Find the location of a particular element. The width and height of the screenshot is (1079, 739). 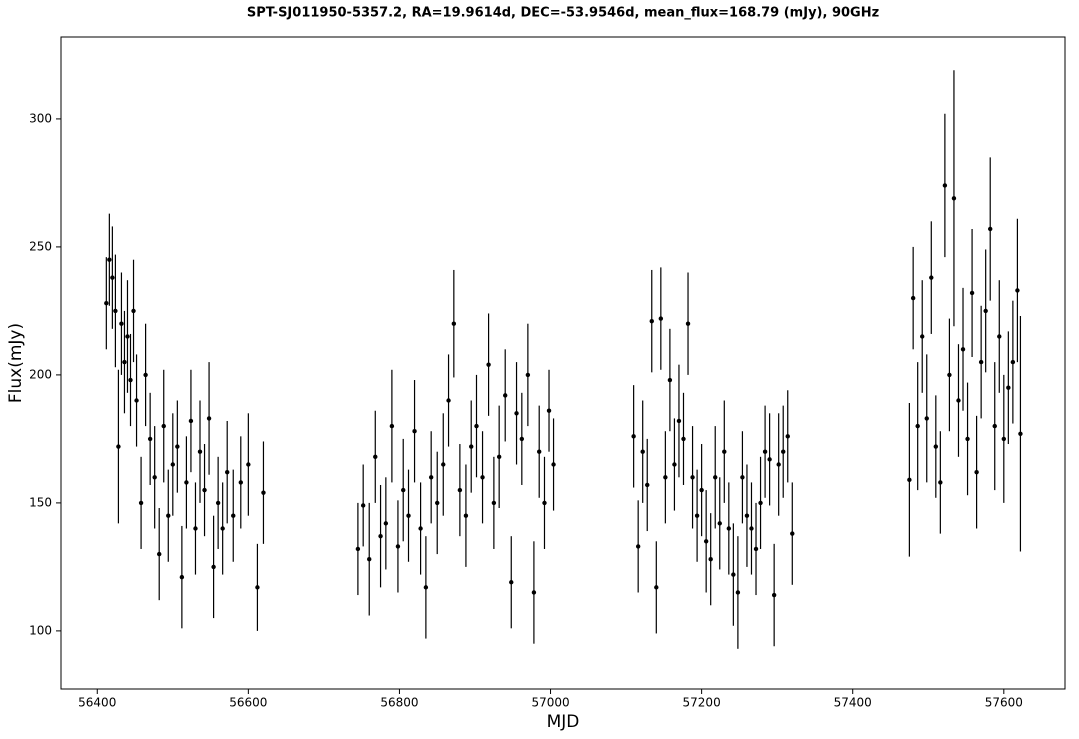

y-tick-label: 200 is located at coordinates (40, 374).